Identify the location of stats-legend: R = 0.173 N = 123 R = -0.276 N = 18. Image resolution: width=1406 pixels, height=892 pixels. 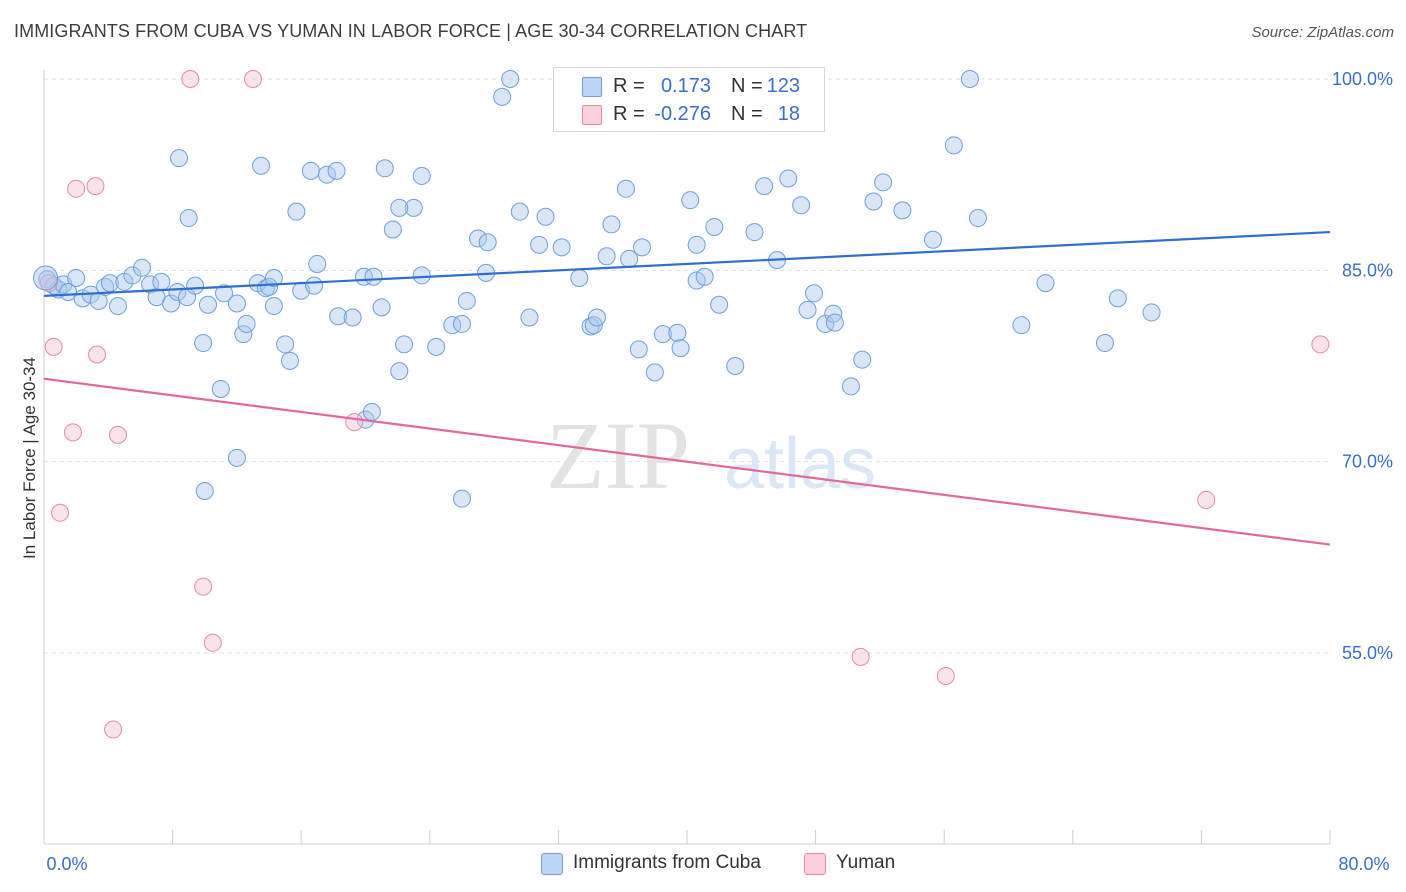
(689, 99).